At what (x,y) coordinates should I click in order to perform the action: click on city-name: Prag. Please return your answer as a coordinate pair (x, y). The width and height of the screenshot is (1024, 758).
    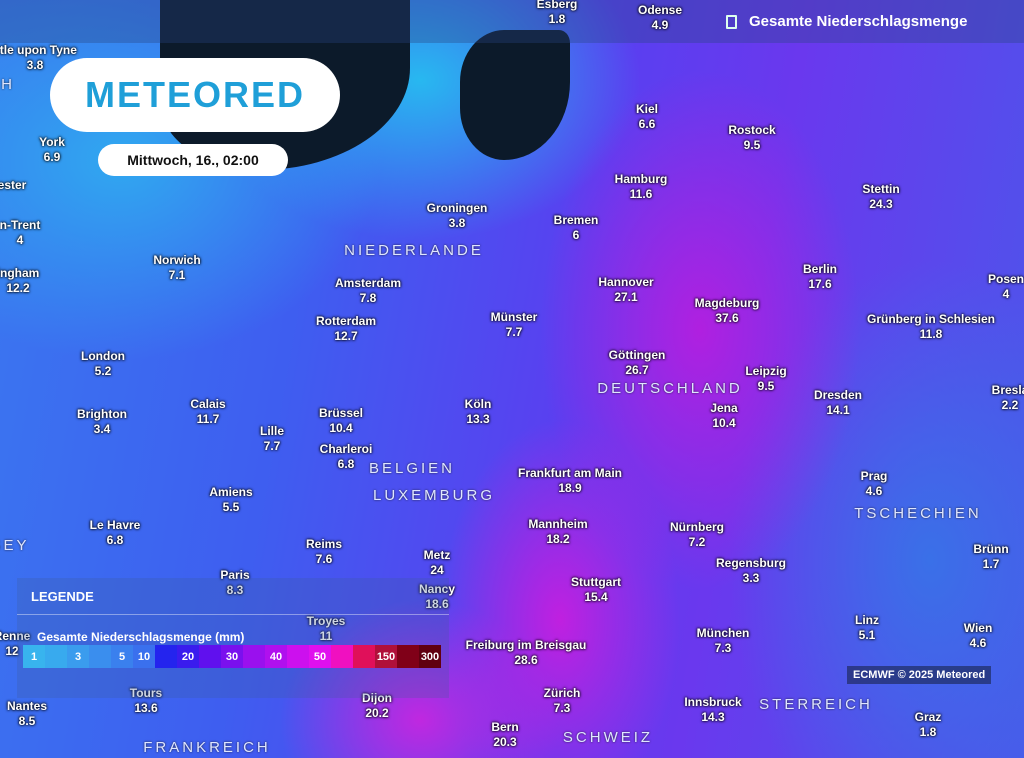
    Looking at the image, I should click on (874, 476).